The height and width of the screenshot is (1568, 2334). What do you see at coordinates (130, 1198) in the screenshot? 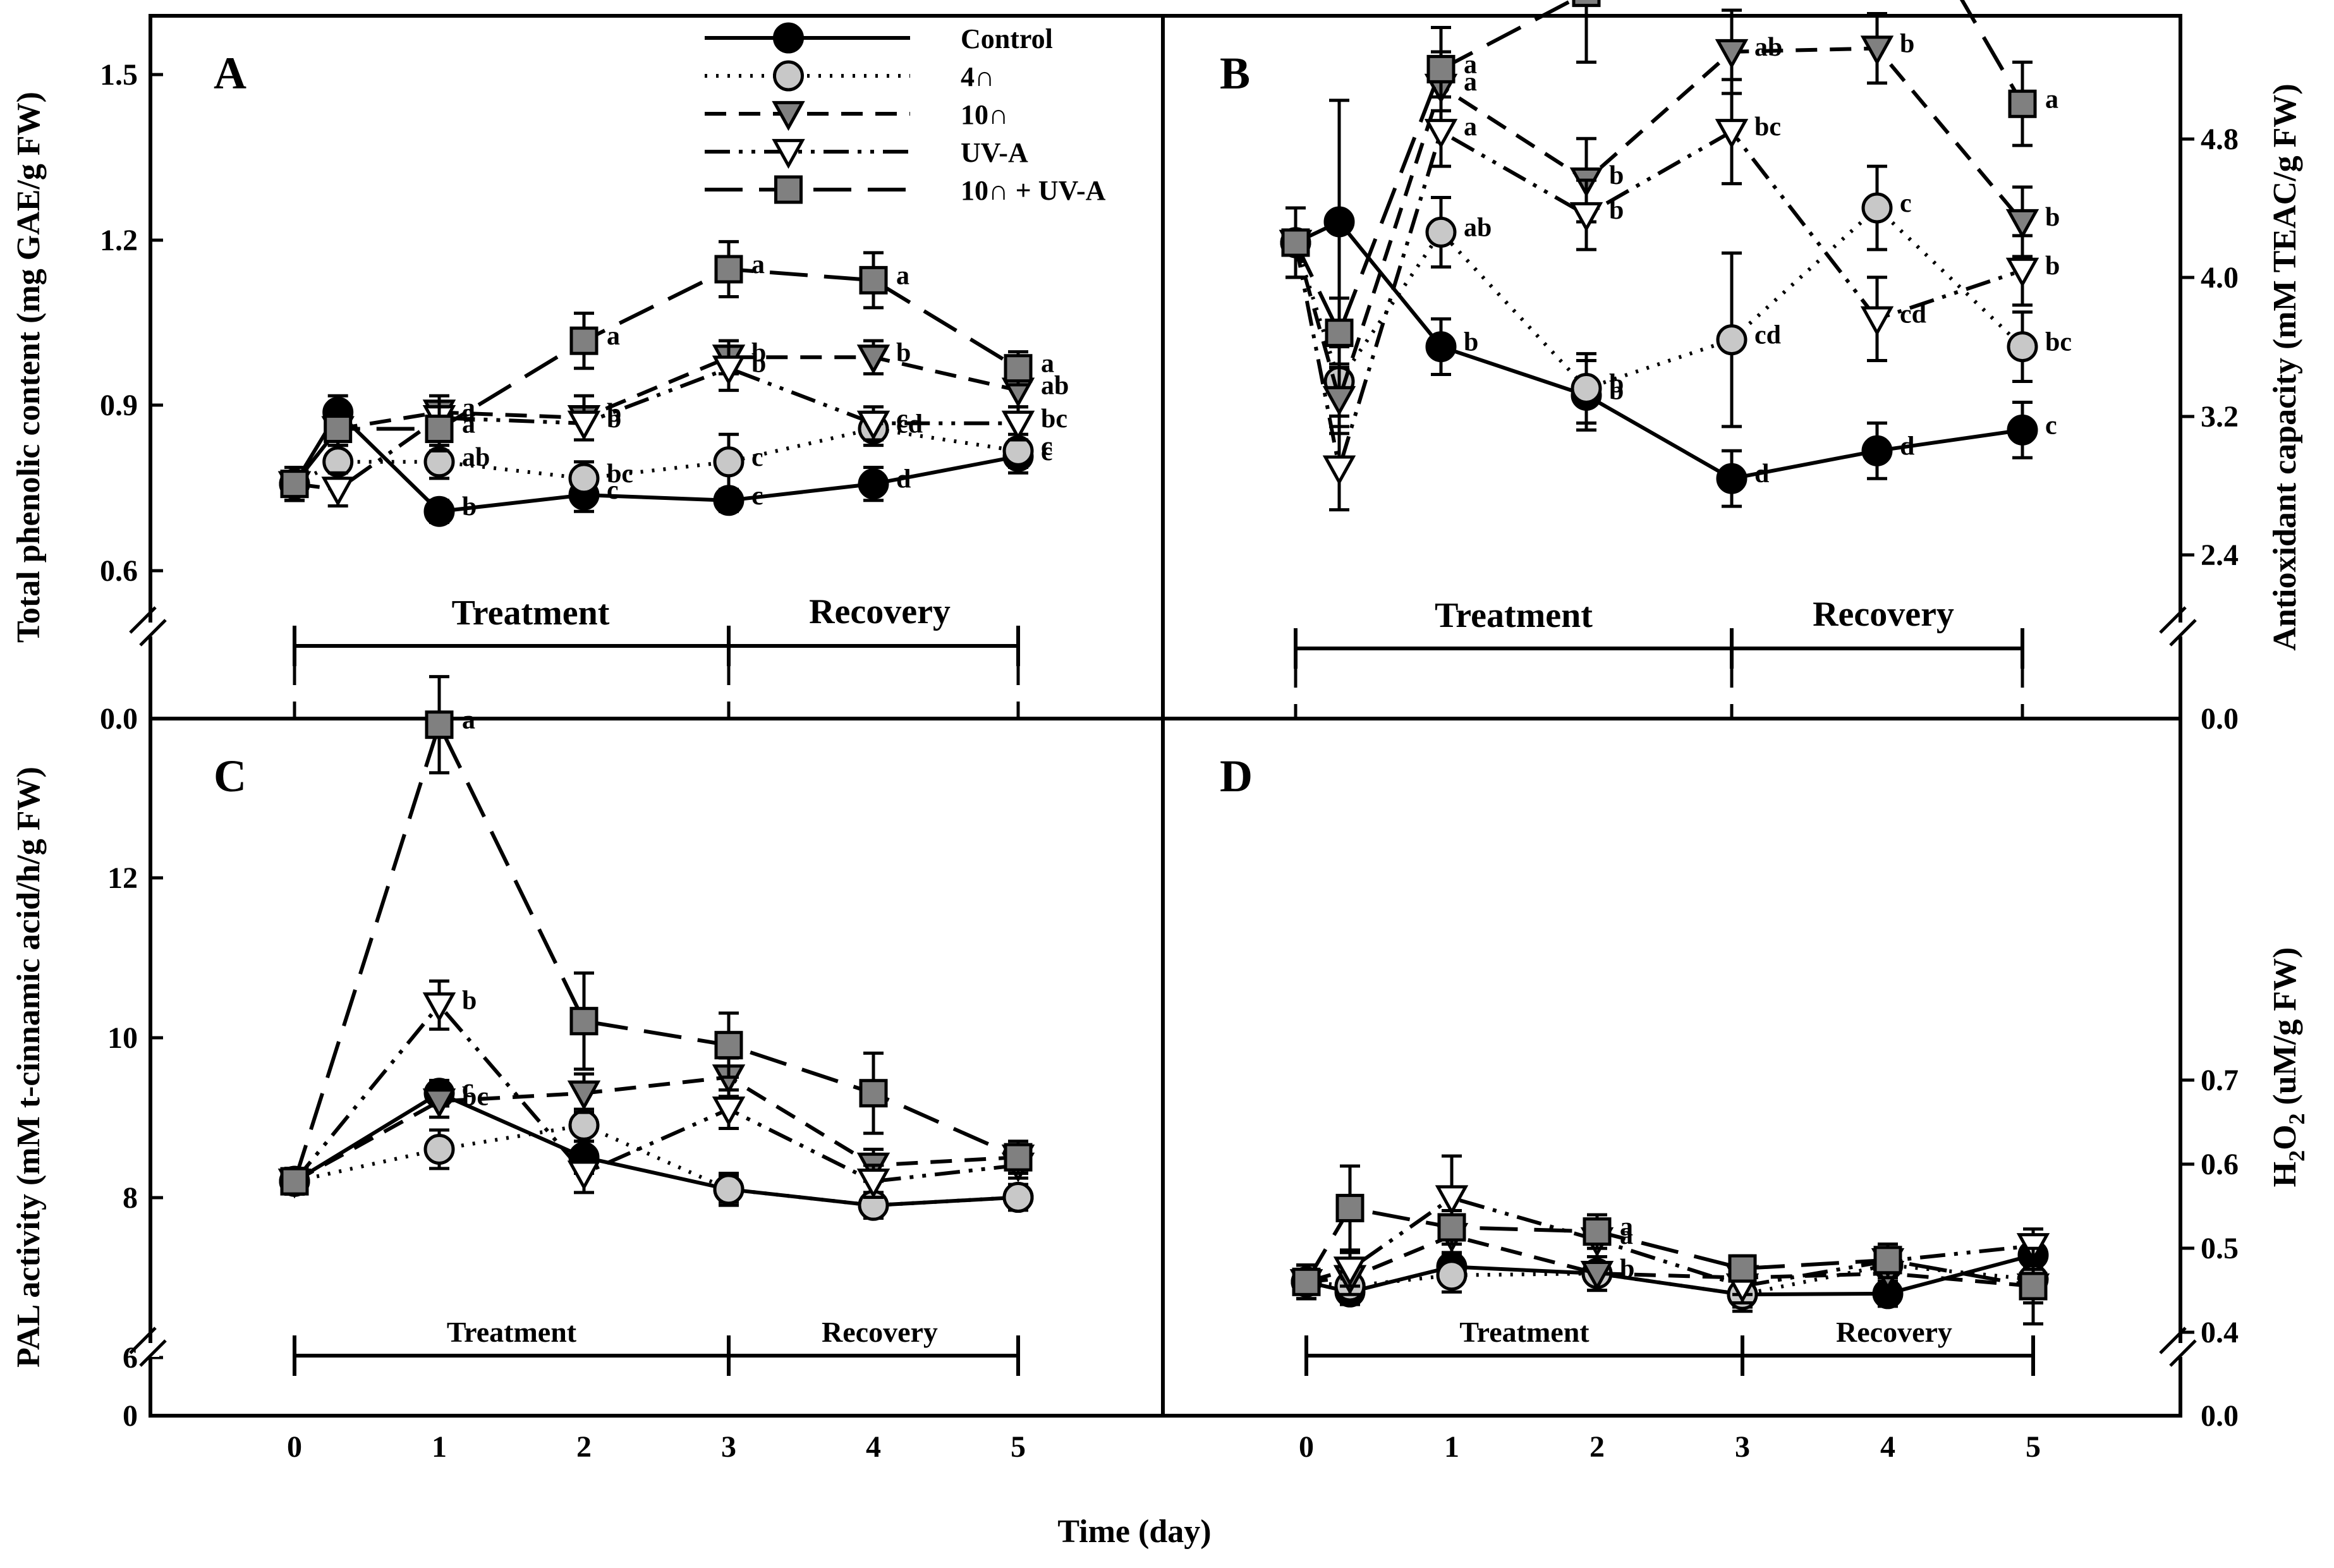
I see `y-tick-label: 8` at bounding box center [130, 1198].